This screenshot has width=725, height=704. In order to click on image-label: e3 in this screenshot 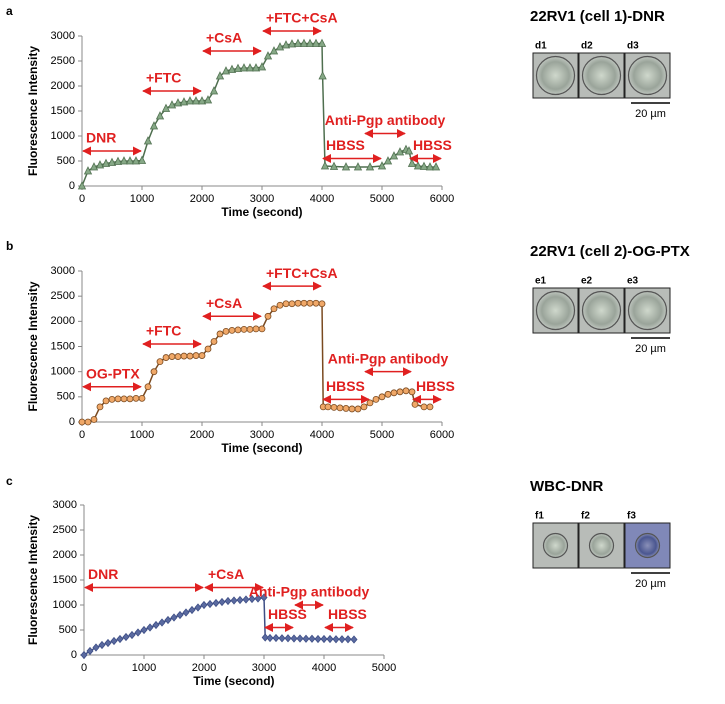, I will do `click(633, 281)`.